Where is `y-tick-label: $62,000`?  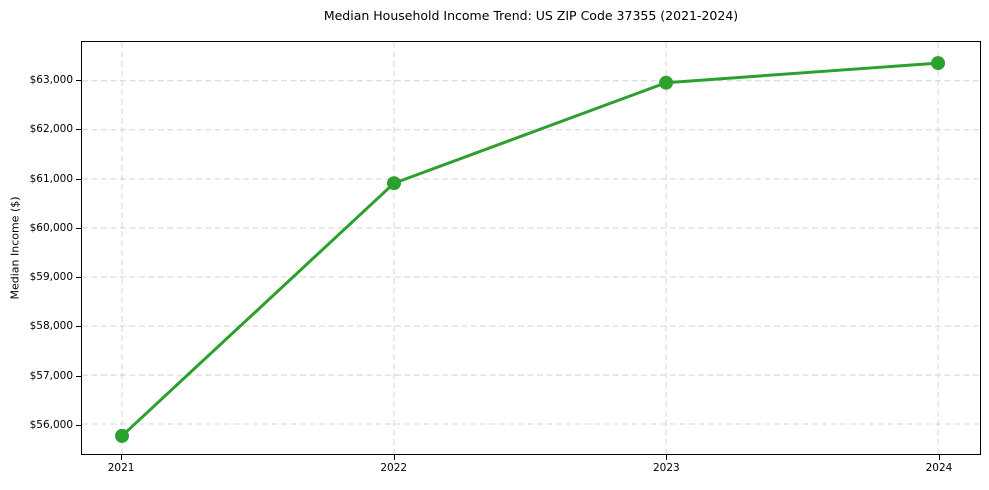 y-tick-label: $62,000 is located at coordinates (51, 129).